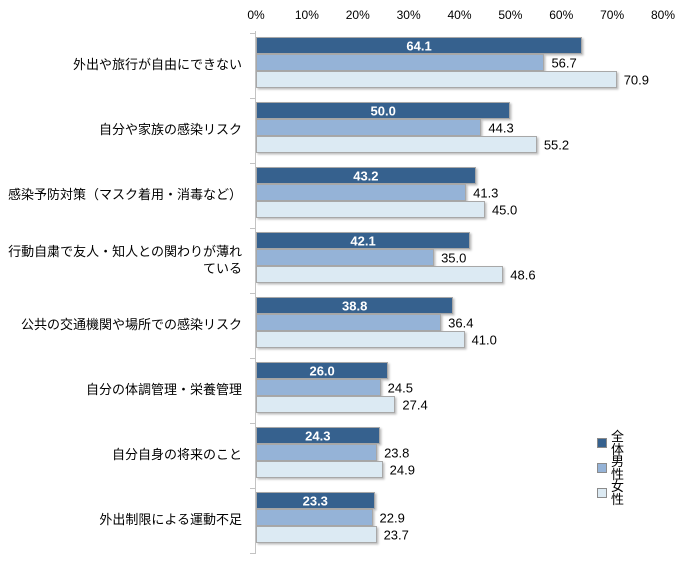  I want to click on value-label-outside: 24.9, so click(402, 469).